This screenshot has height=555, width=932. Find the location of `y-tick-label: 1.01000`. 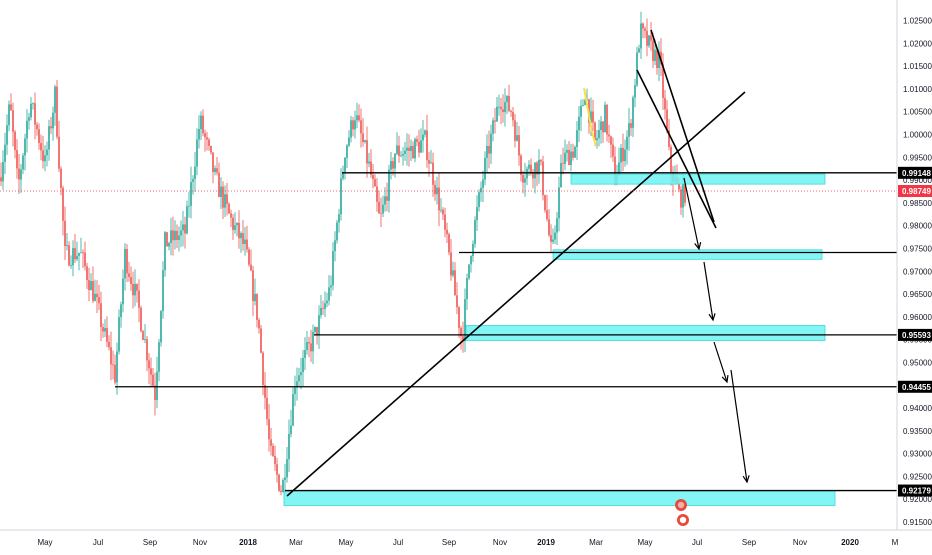

y-tick-label: 1.01000 is located at coordinates (917, 89).